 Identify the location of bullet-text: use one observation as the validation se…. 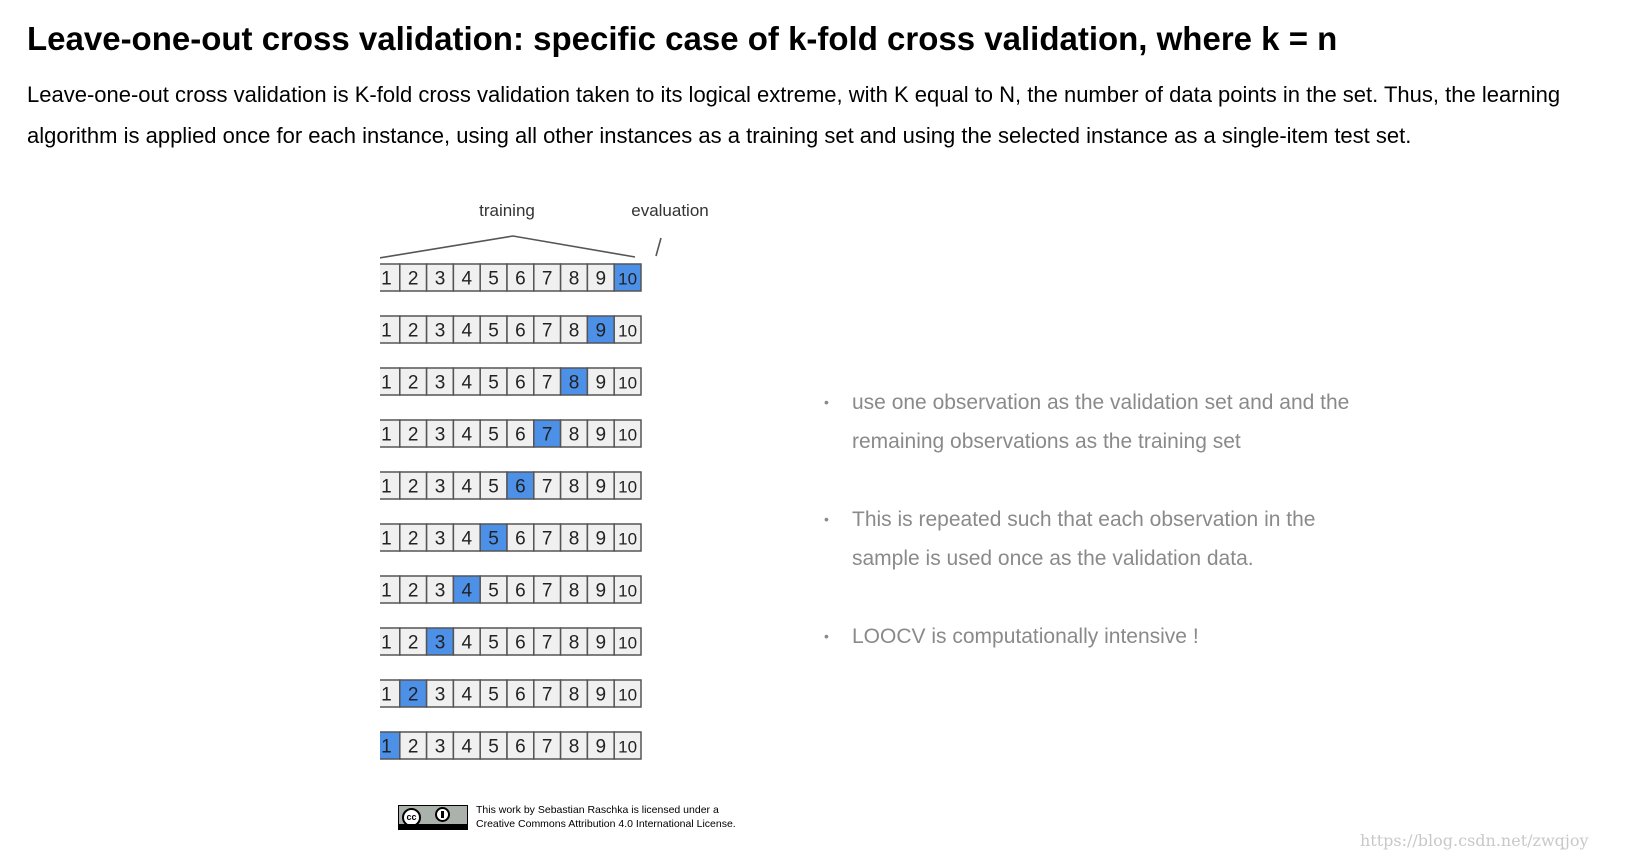
(1101, 402).